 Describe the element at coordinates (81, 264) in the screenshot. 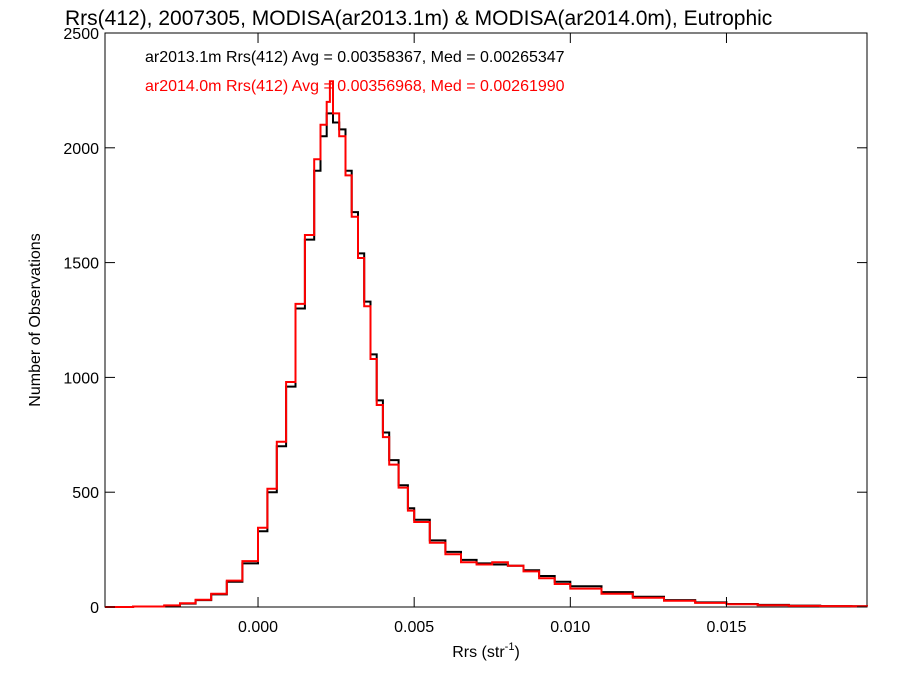

I see `y-tick-label: 1500` at that location.